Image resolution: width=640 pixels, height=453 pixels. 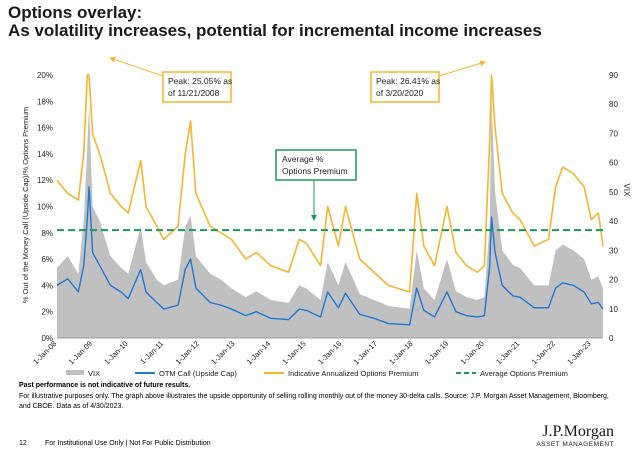 What do you see at coordinates (75, 12) in the screenshot?
I see `title-line-1: Options overlay:` at bounding box center [75, 12].